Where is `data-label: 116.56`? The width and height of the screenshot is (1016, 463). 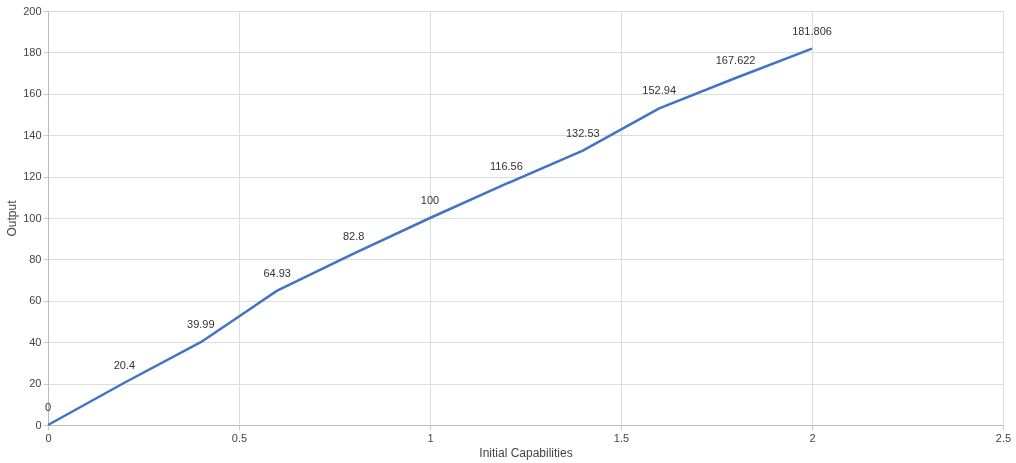 data-label: 116.56 is located at coordinates (506, 165).